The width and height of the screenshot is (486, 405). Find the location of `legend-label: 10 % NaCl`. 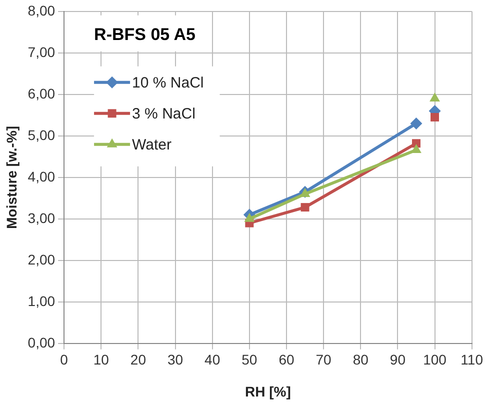

legend-label: 10 % NaCl is located at coordinates (168, 83).